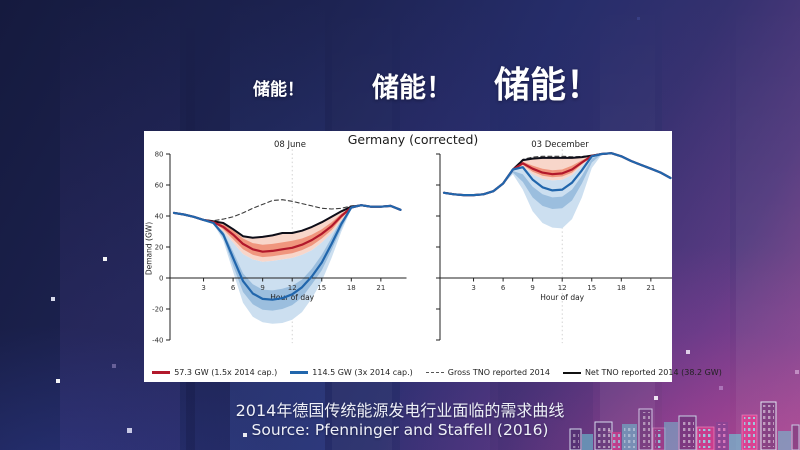 The image size is (800, 450). What do you see at coordinates (299, 372) in the screenshot?
I see `legend-swatch-blue-line` at bounding box center [299, 372].